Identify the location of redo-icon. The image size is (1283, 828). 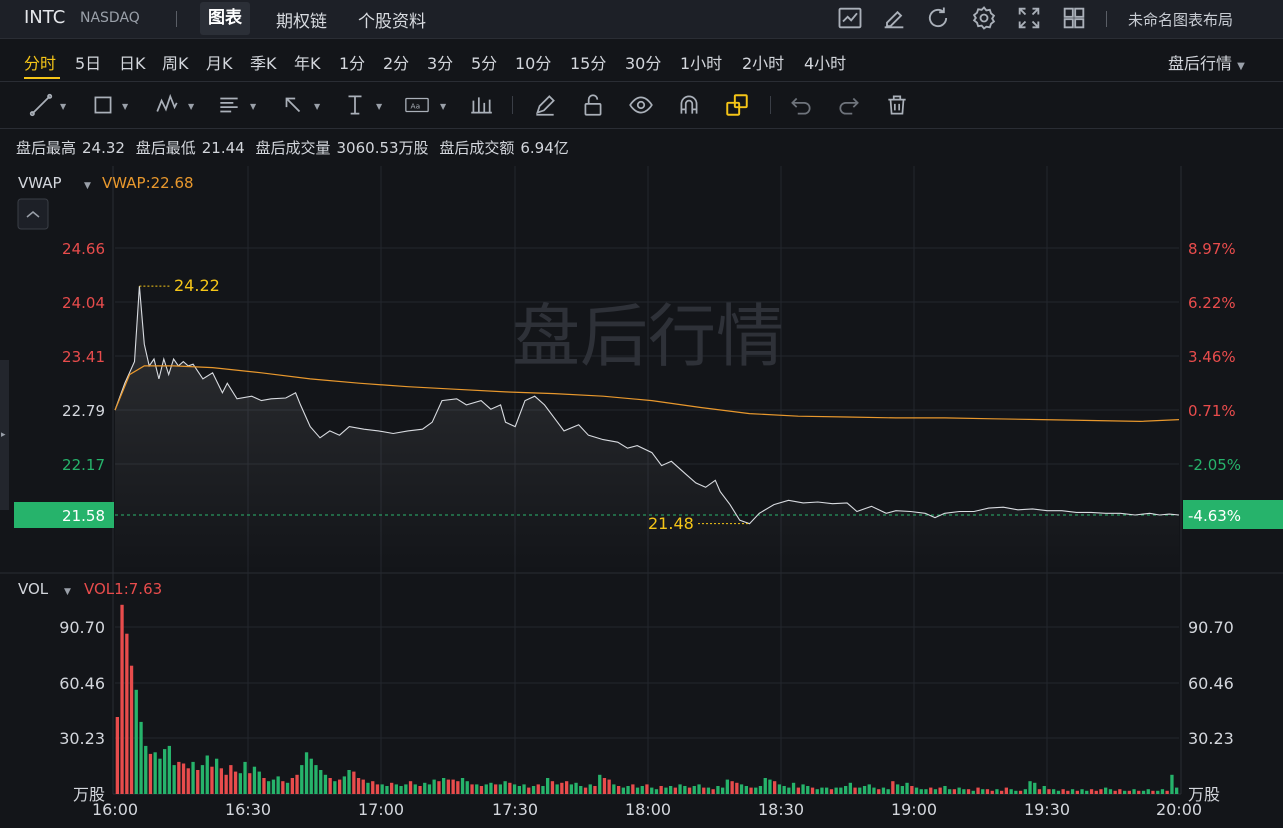
(849, 105).